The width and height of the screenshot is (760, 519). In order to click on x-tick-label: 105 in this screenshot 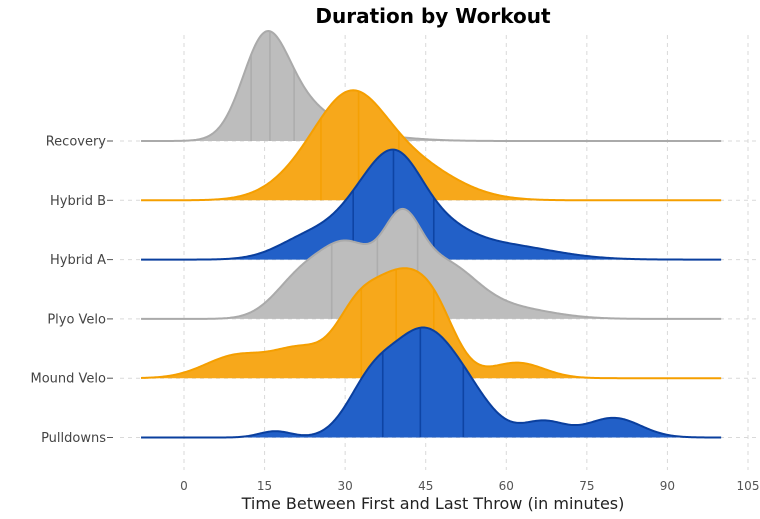, I will do `click(748, 486)`.